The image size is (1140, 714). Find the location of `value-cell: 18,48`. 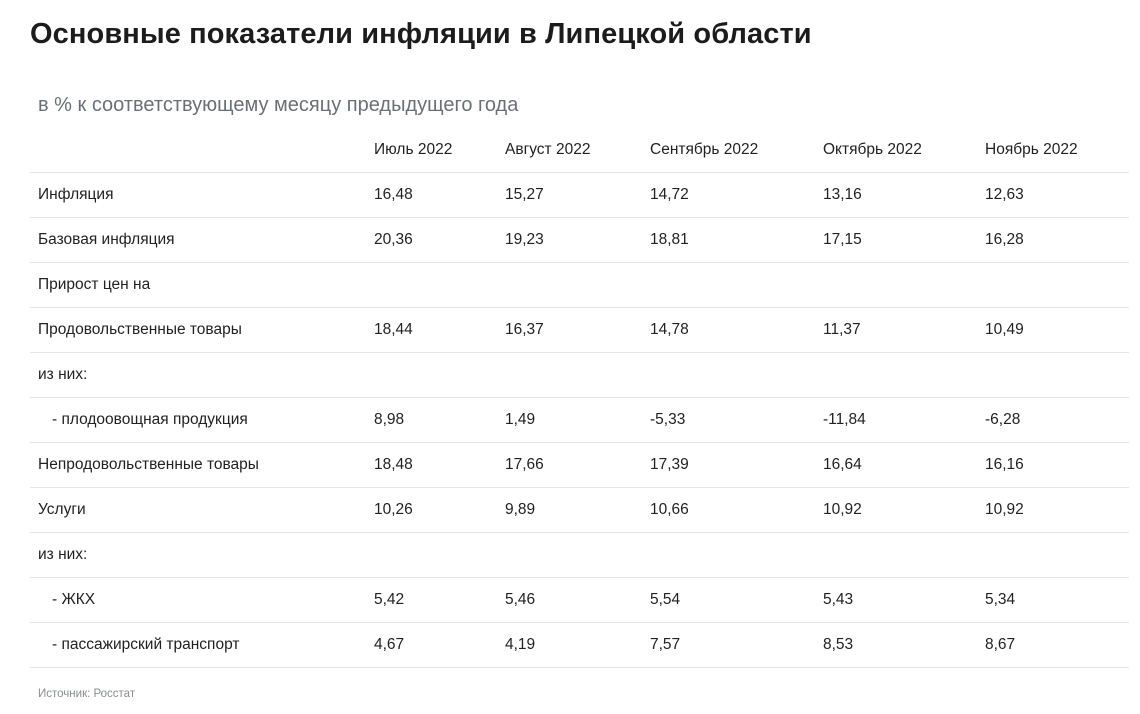

value-cell: 18,48 is located at coordinates (431, 465).